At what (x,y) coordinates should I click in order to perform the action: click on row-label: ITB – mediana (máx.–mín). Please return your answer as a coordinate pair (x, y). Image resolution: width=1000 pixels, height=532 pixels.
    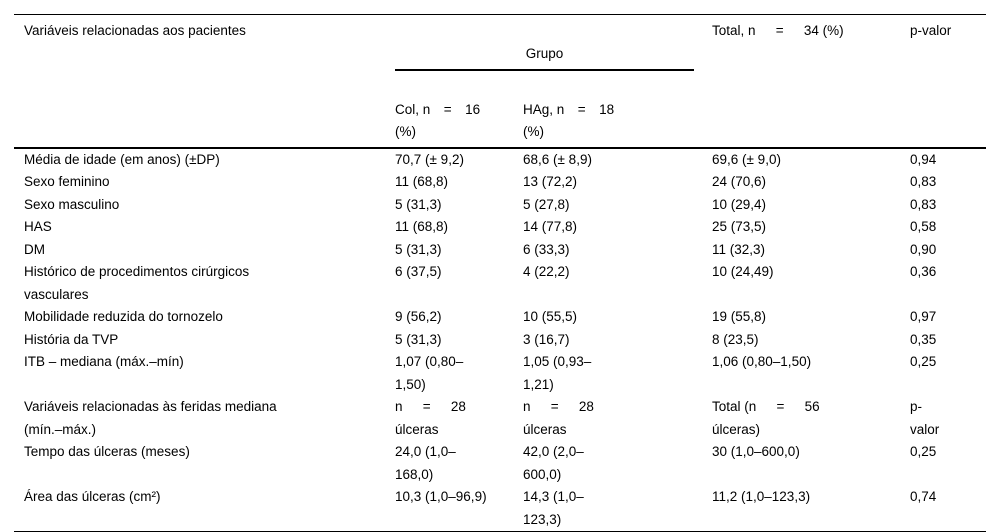
    Looking at the image, I should click on (104, 361).